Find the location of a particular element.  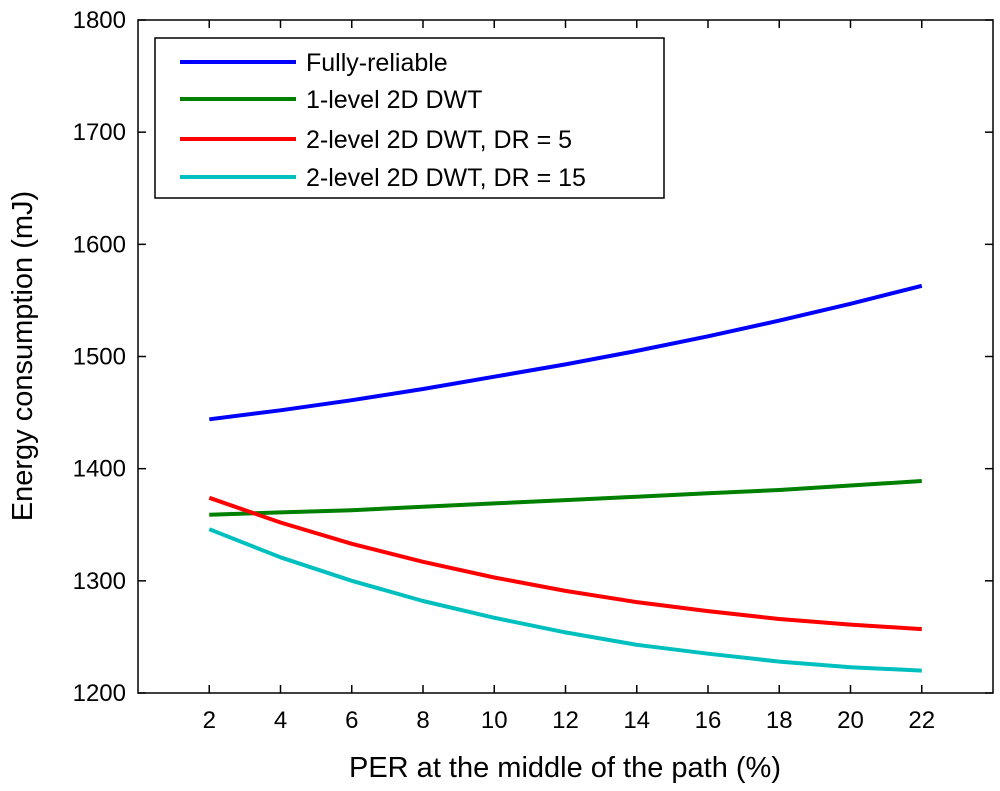

legend-label-1-level-dwt: 1-level 2D DWT is located at coordinates (394, 100).